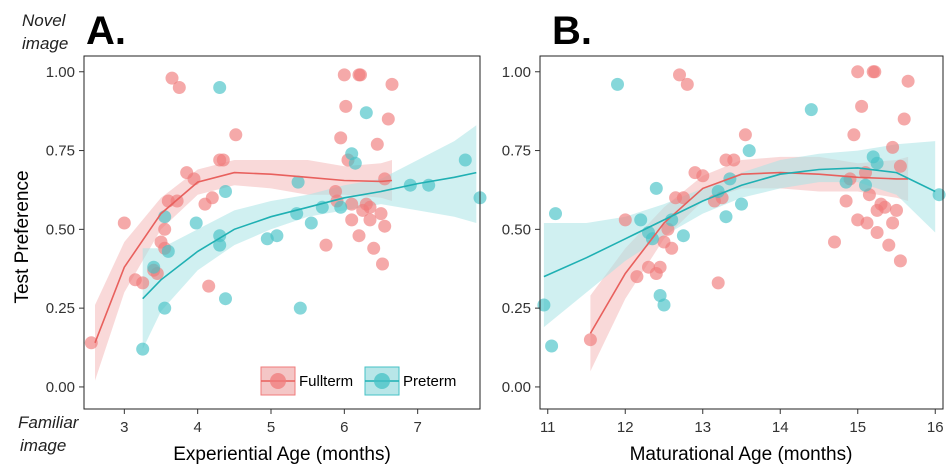 This screenshot has width=946, height=468. What do you see at coordinates (282, 454) in the screenshot?
I see `panel-a-x-axis-title: Experiential Age (months)` at bounding box center [282, 454].